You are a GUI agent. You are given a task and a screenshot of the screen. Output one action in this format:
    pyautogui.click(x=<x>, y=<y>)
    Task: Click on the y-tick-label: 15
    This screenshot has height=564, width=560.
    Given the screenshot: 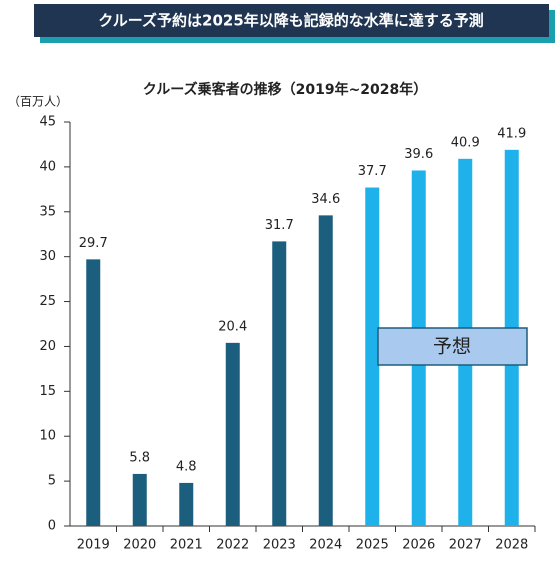 What is the action you would take?
    pyautogui.click(x=47, y=391)
    